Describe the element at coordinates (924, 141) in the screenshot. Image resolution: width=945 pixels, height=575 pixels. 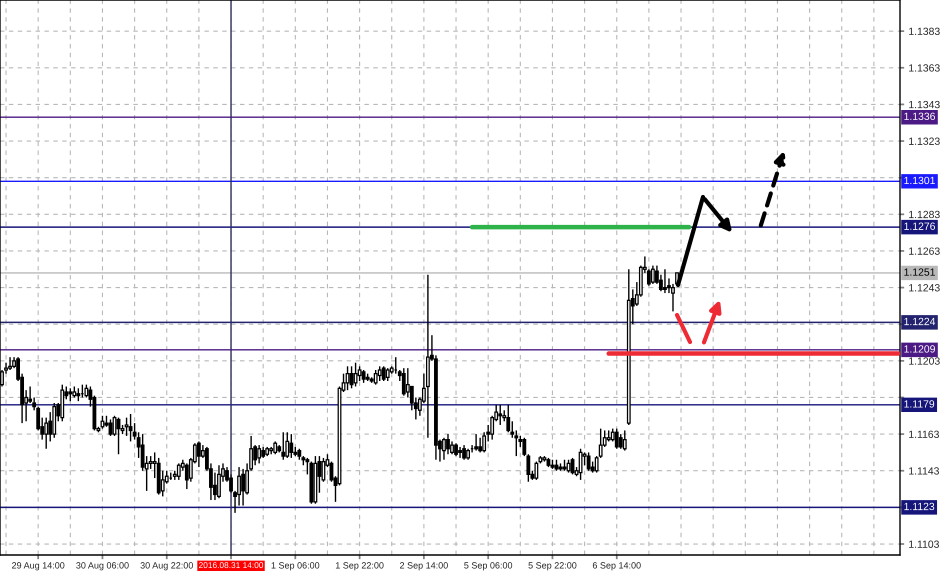
I see `y-tick-label: 1.1323` at that location.